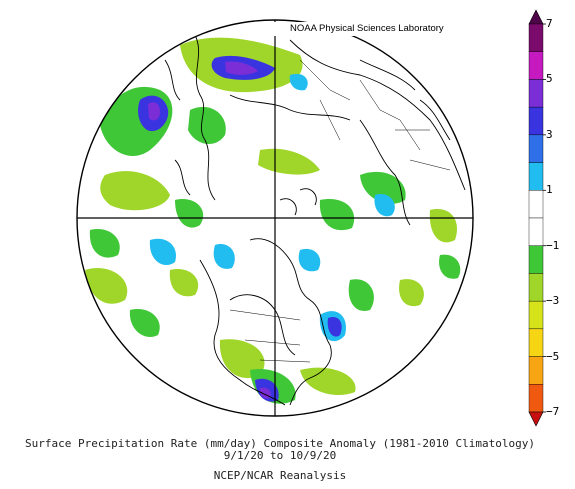 The width and height of the screenshot is (575, 489). Describe the element at coordinates (536, 419) in the screenshot. I see `colorbar-bottom-arrow` at that location.